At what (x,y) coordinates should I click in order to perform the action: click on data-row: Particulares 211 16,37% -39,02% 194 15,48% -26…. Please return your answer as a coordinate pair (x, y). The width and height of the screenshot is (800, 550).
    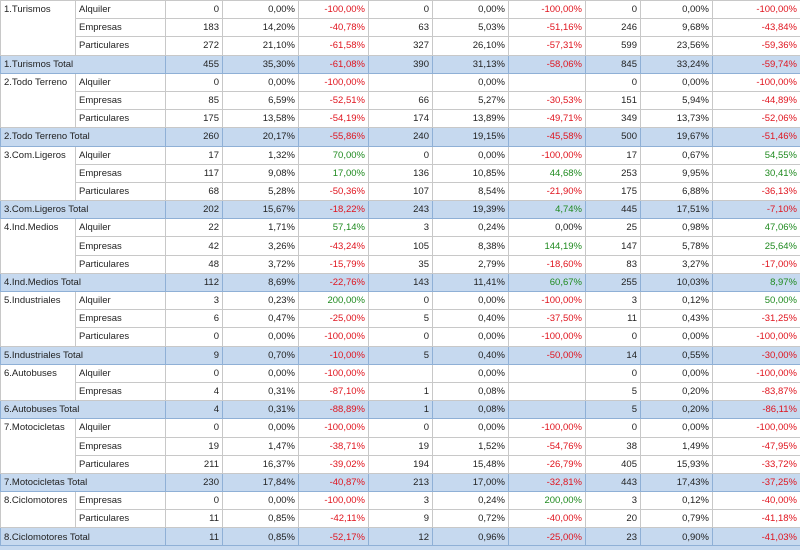
    Looking at the image, I should click on (400, 464).